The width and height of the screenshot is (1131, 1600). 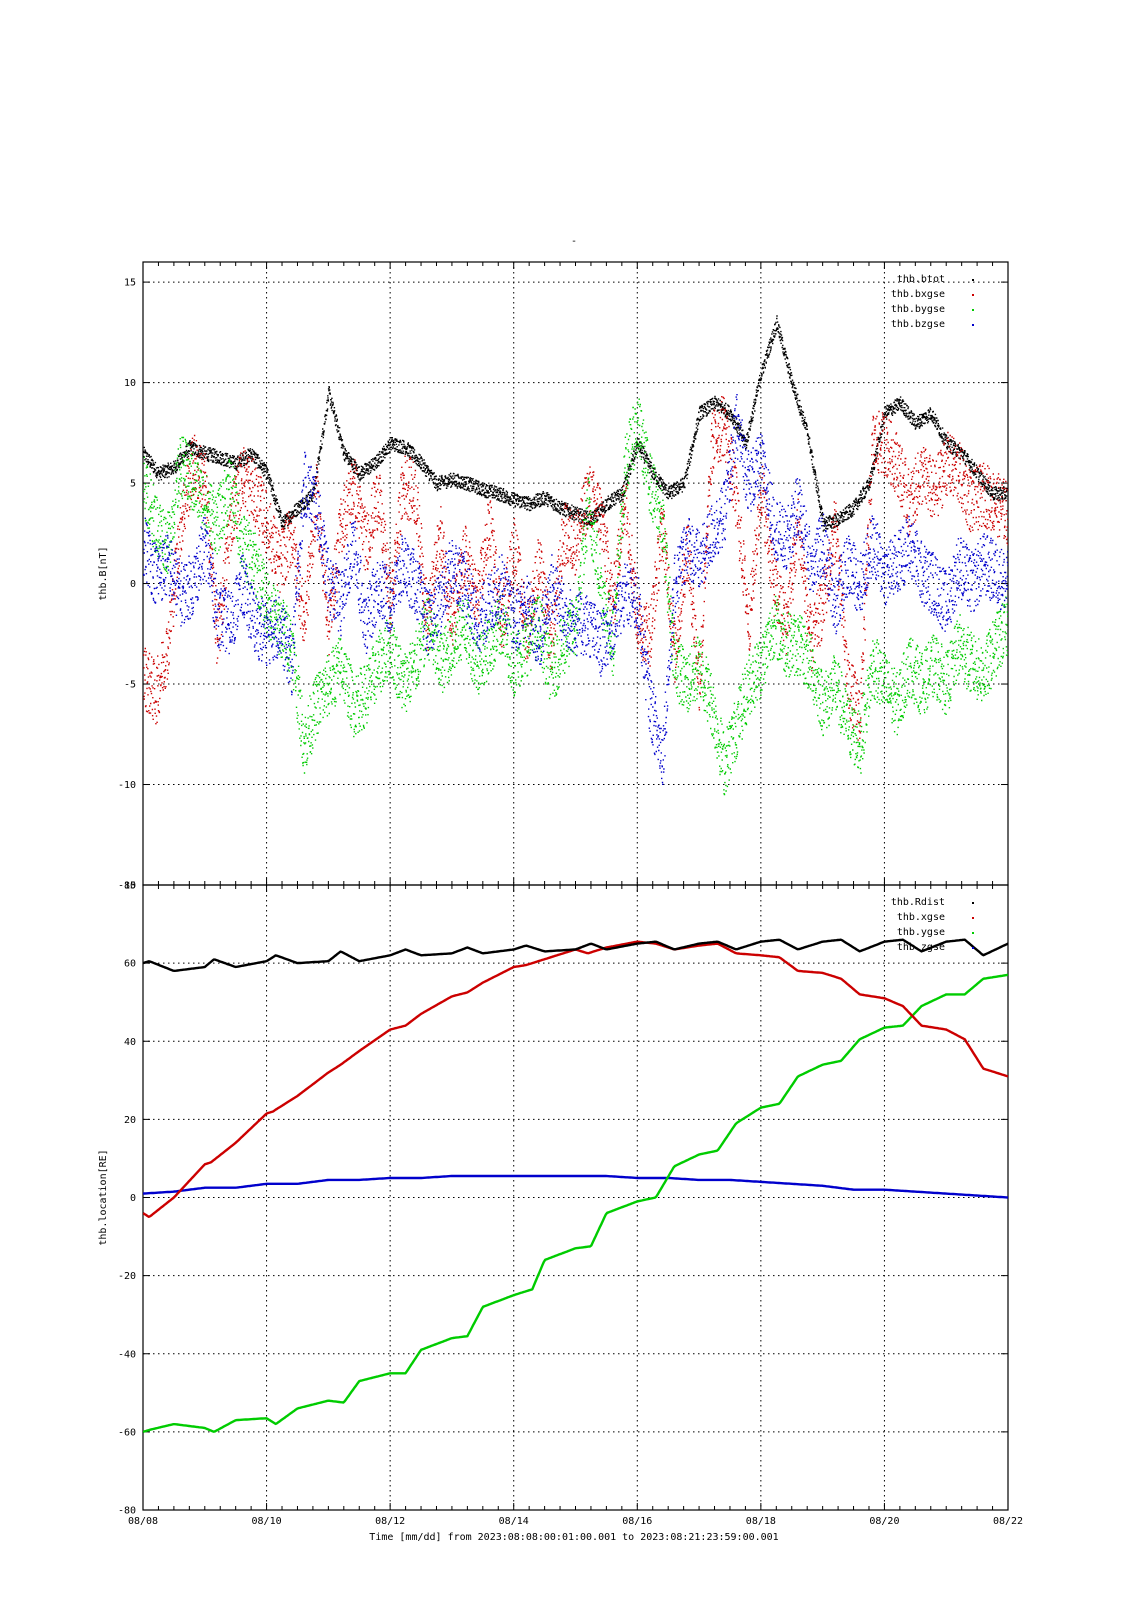 What do you see at coordinates (918, 309) in the screenshot?
I see `legend-label: thb.bygse` at bounding box center [918, 309].